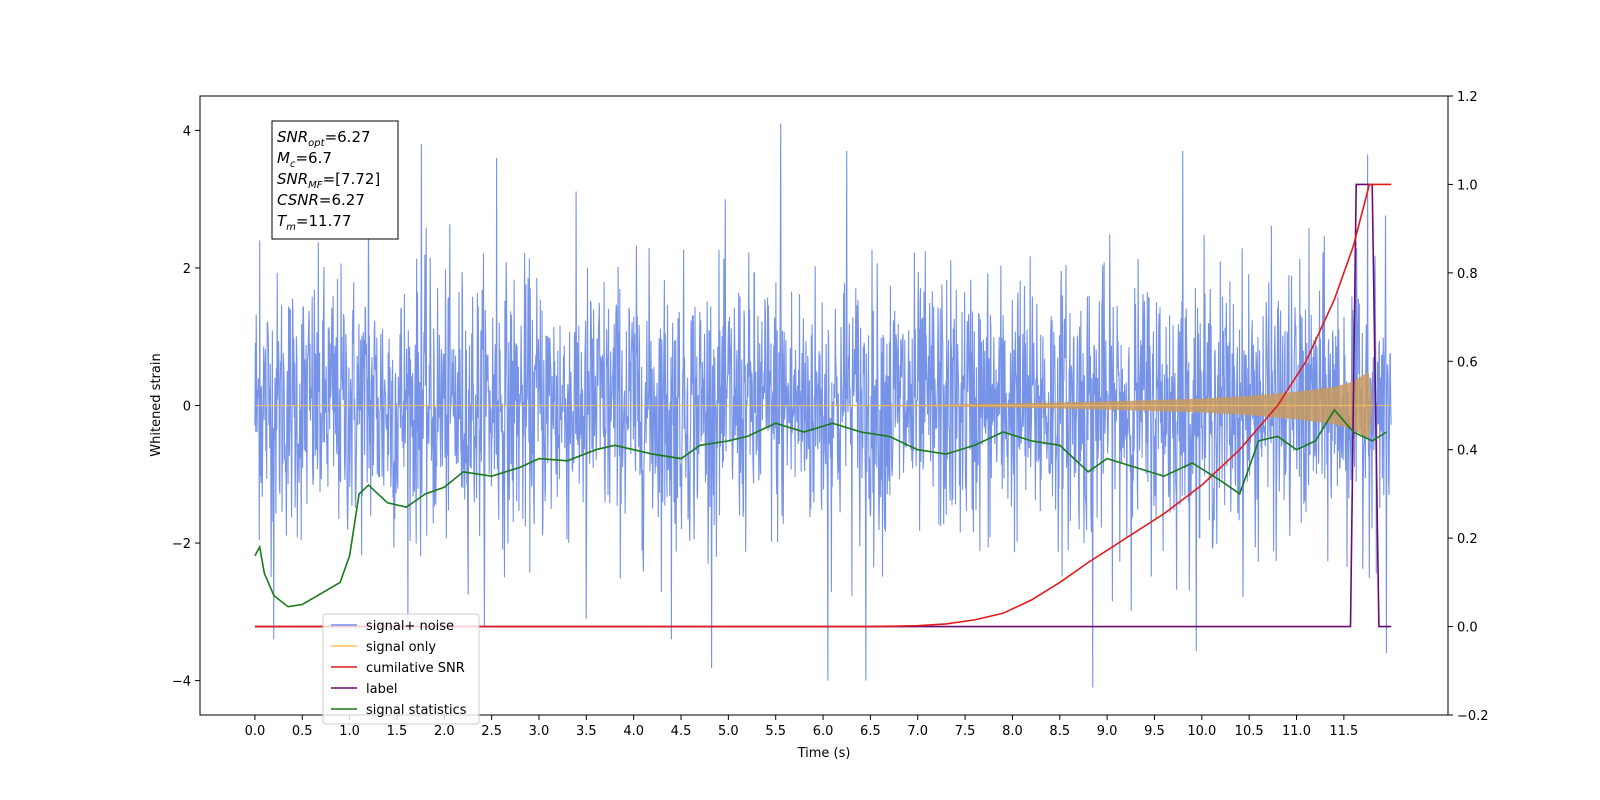  I want to click on x-tick-label: 1.0, so click(349, 731).